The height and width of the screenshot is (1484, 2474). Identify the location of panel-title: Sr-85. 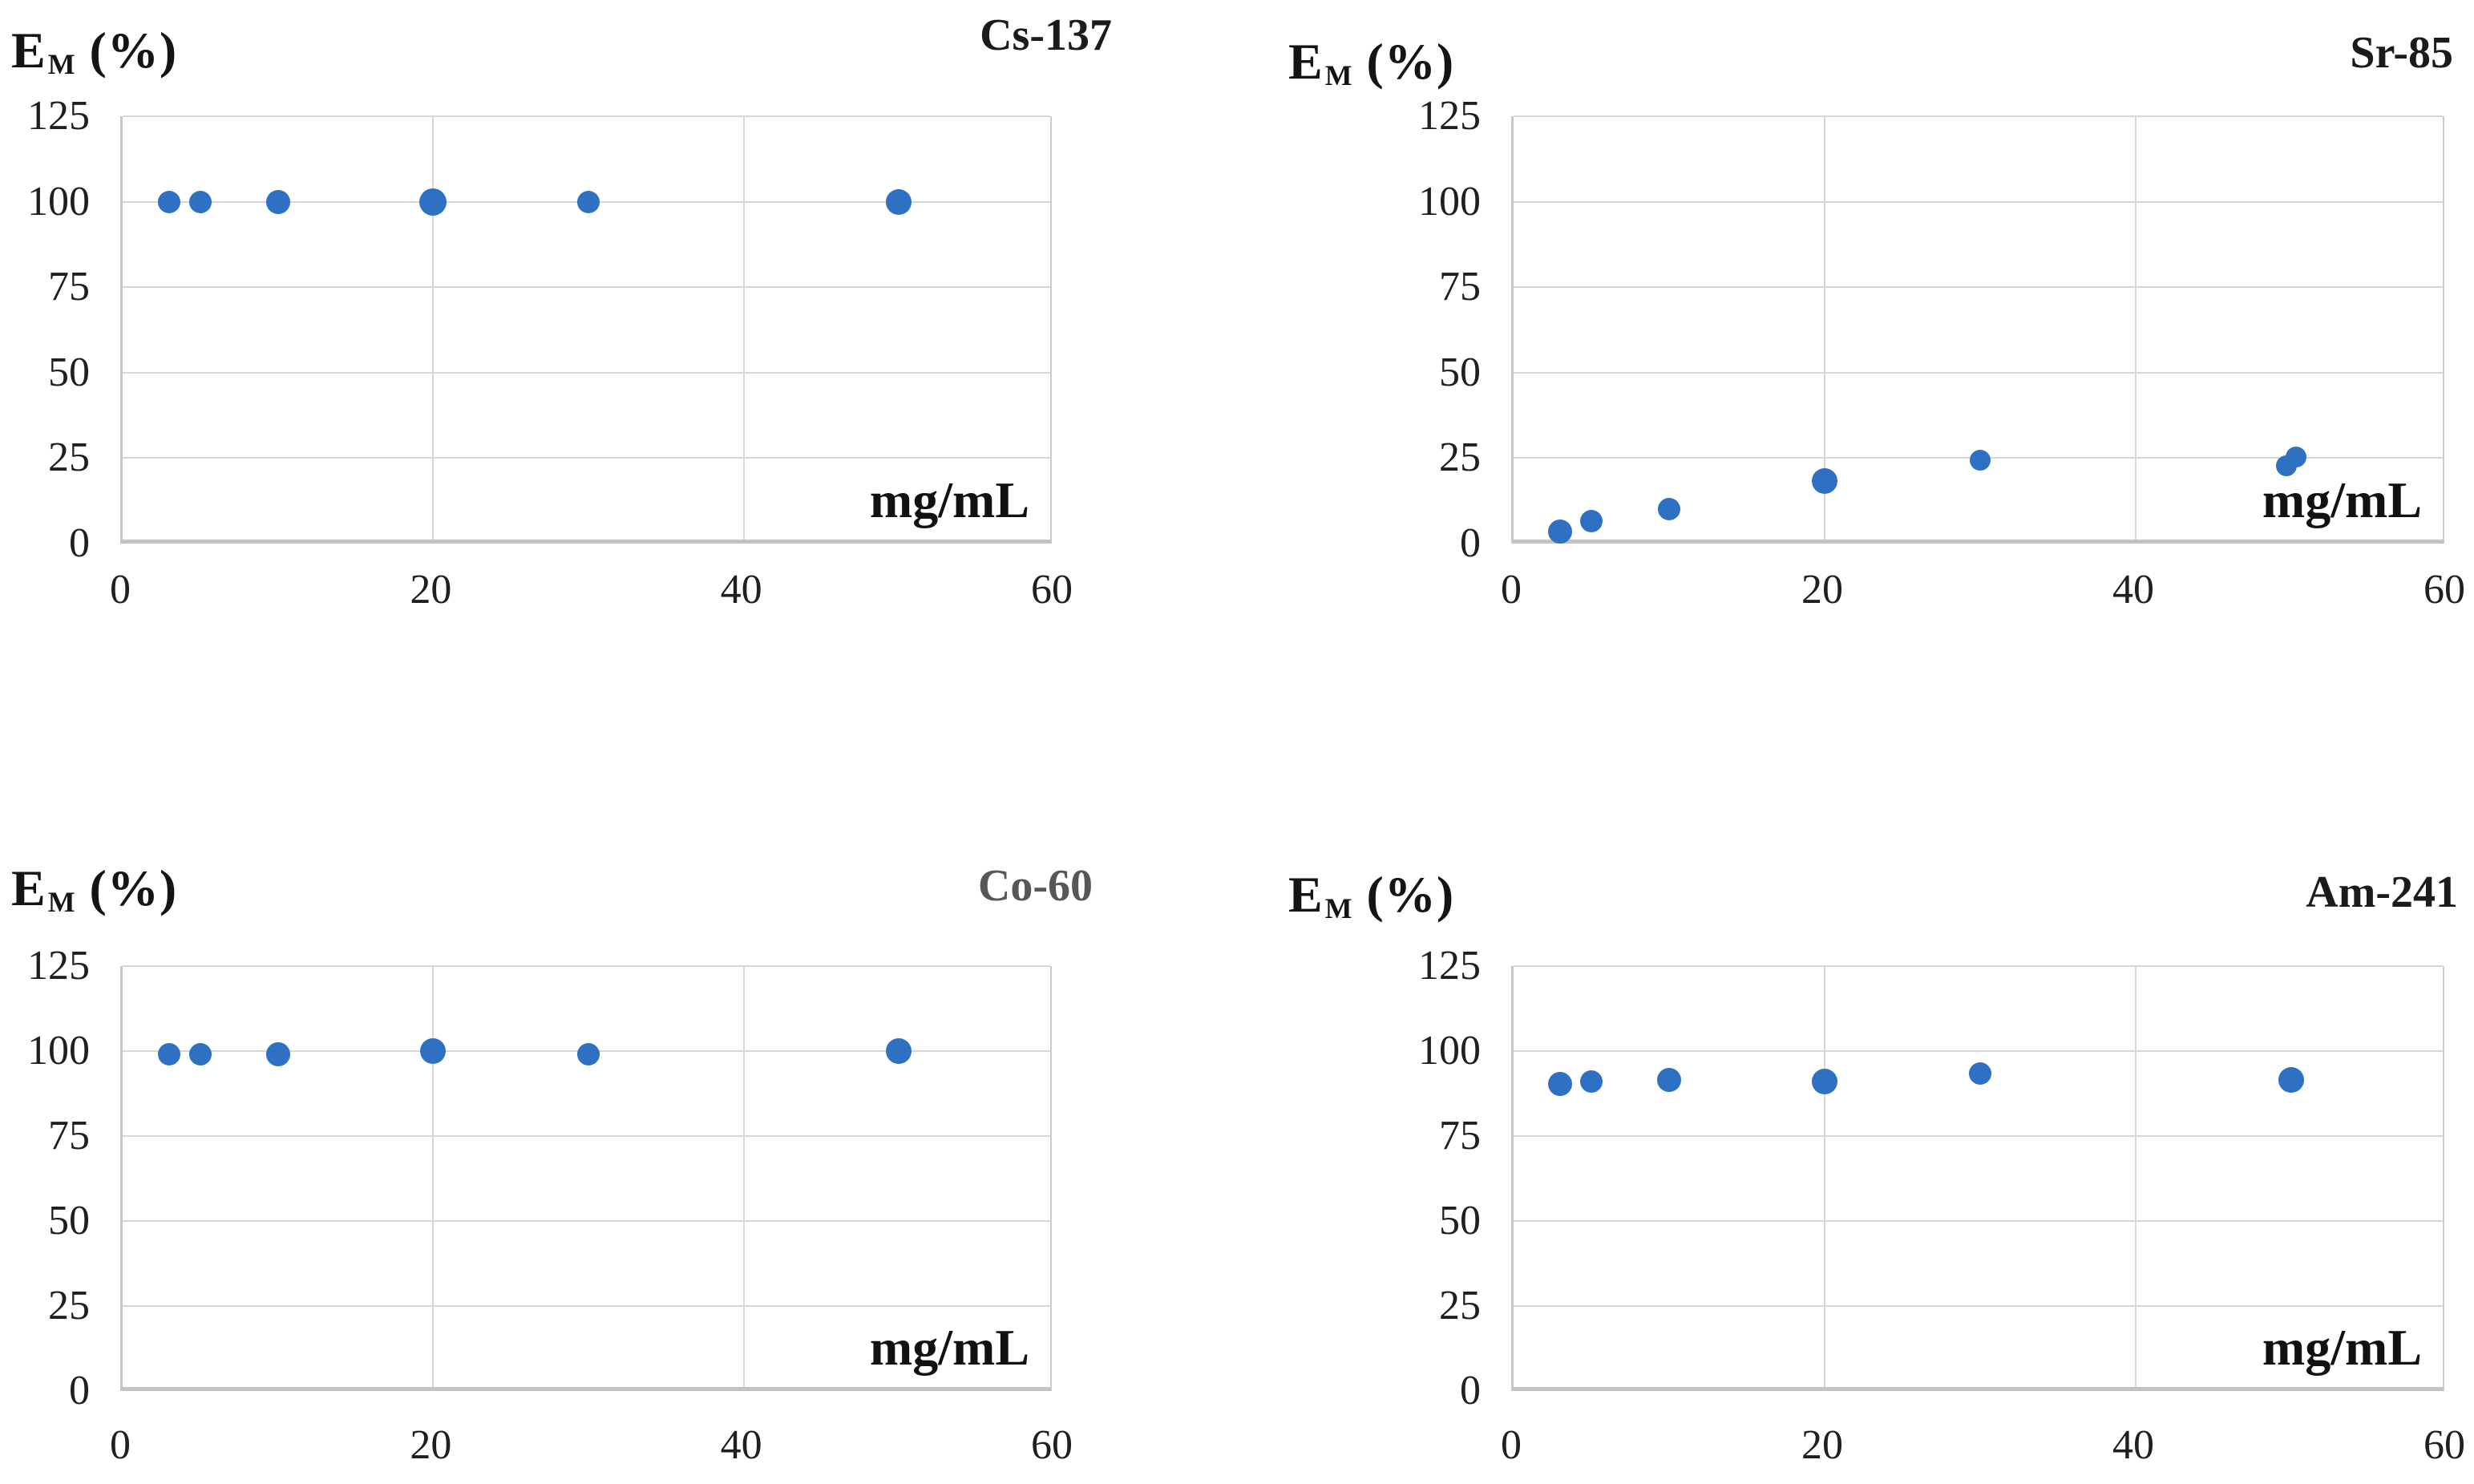
(2401, 53).